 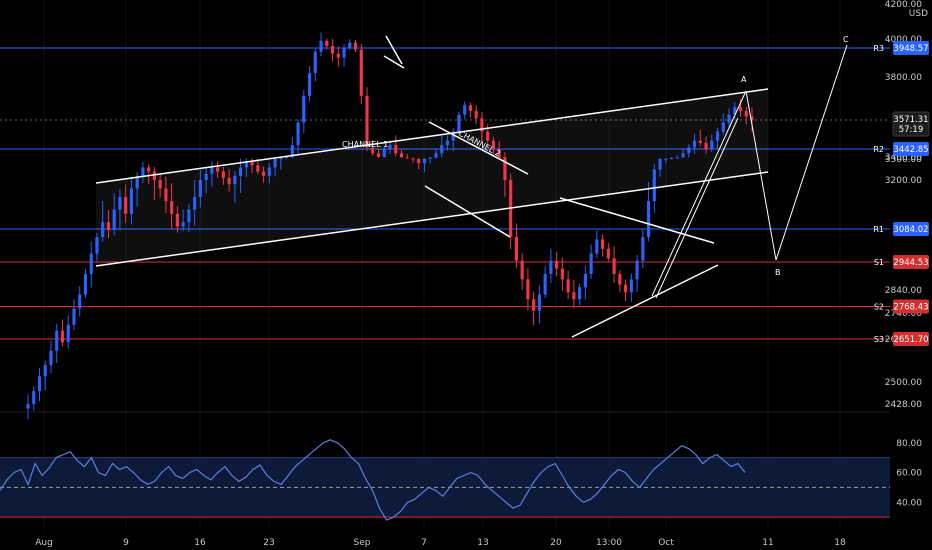 What do you see at coordinates (903, 5) in the screenshot?
I see `price-tick-label: 4200.00` at bounding box center [903, 5].